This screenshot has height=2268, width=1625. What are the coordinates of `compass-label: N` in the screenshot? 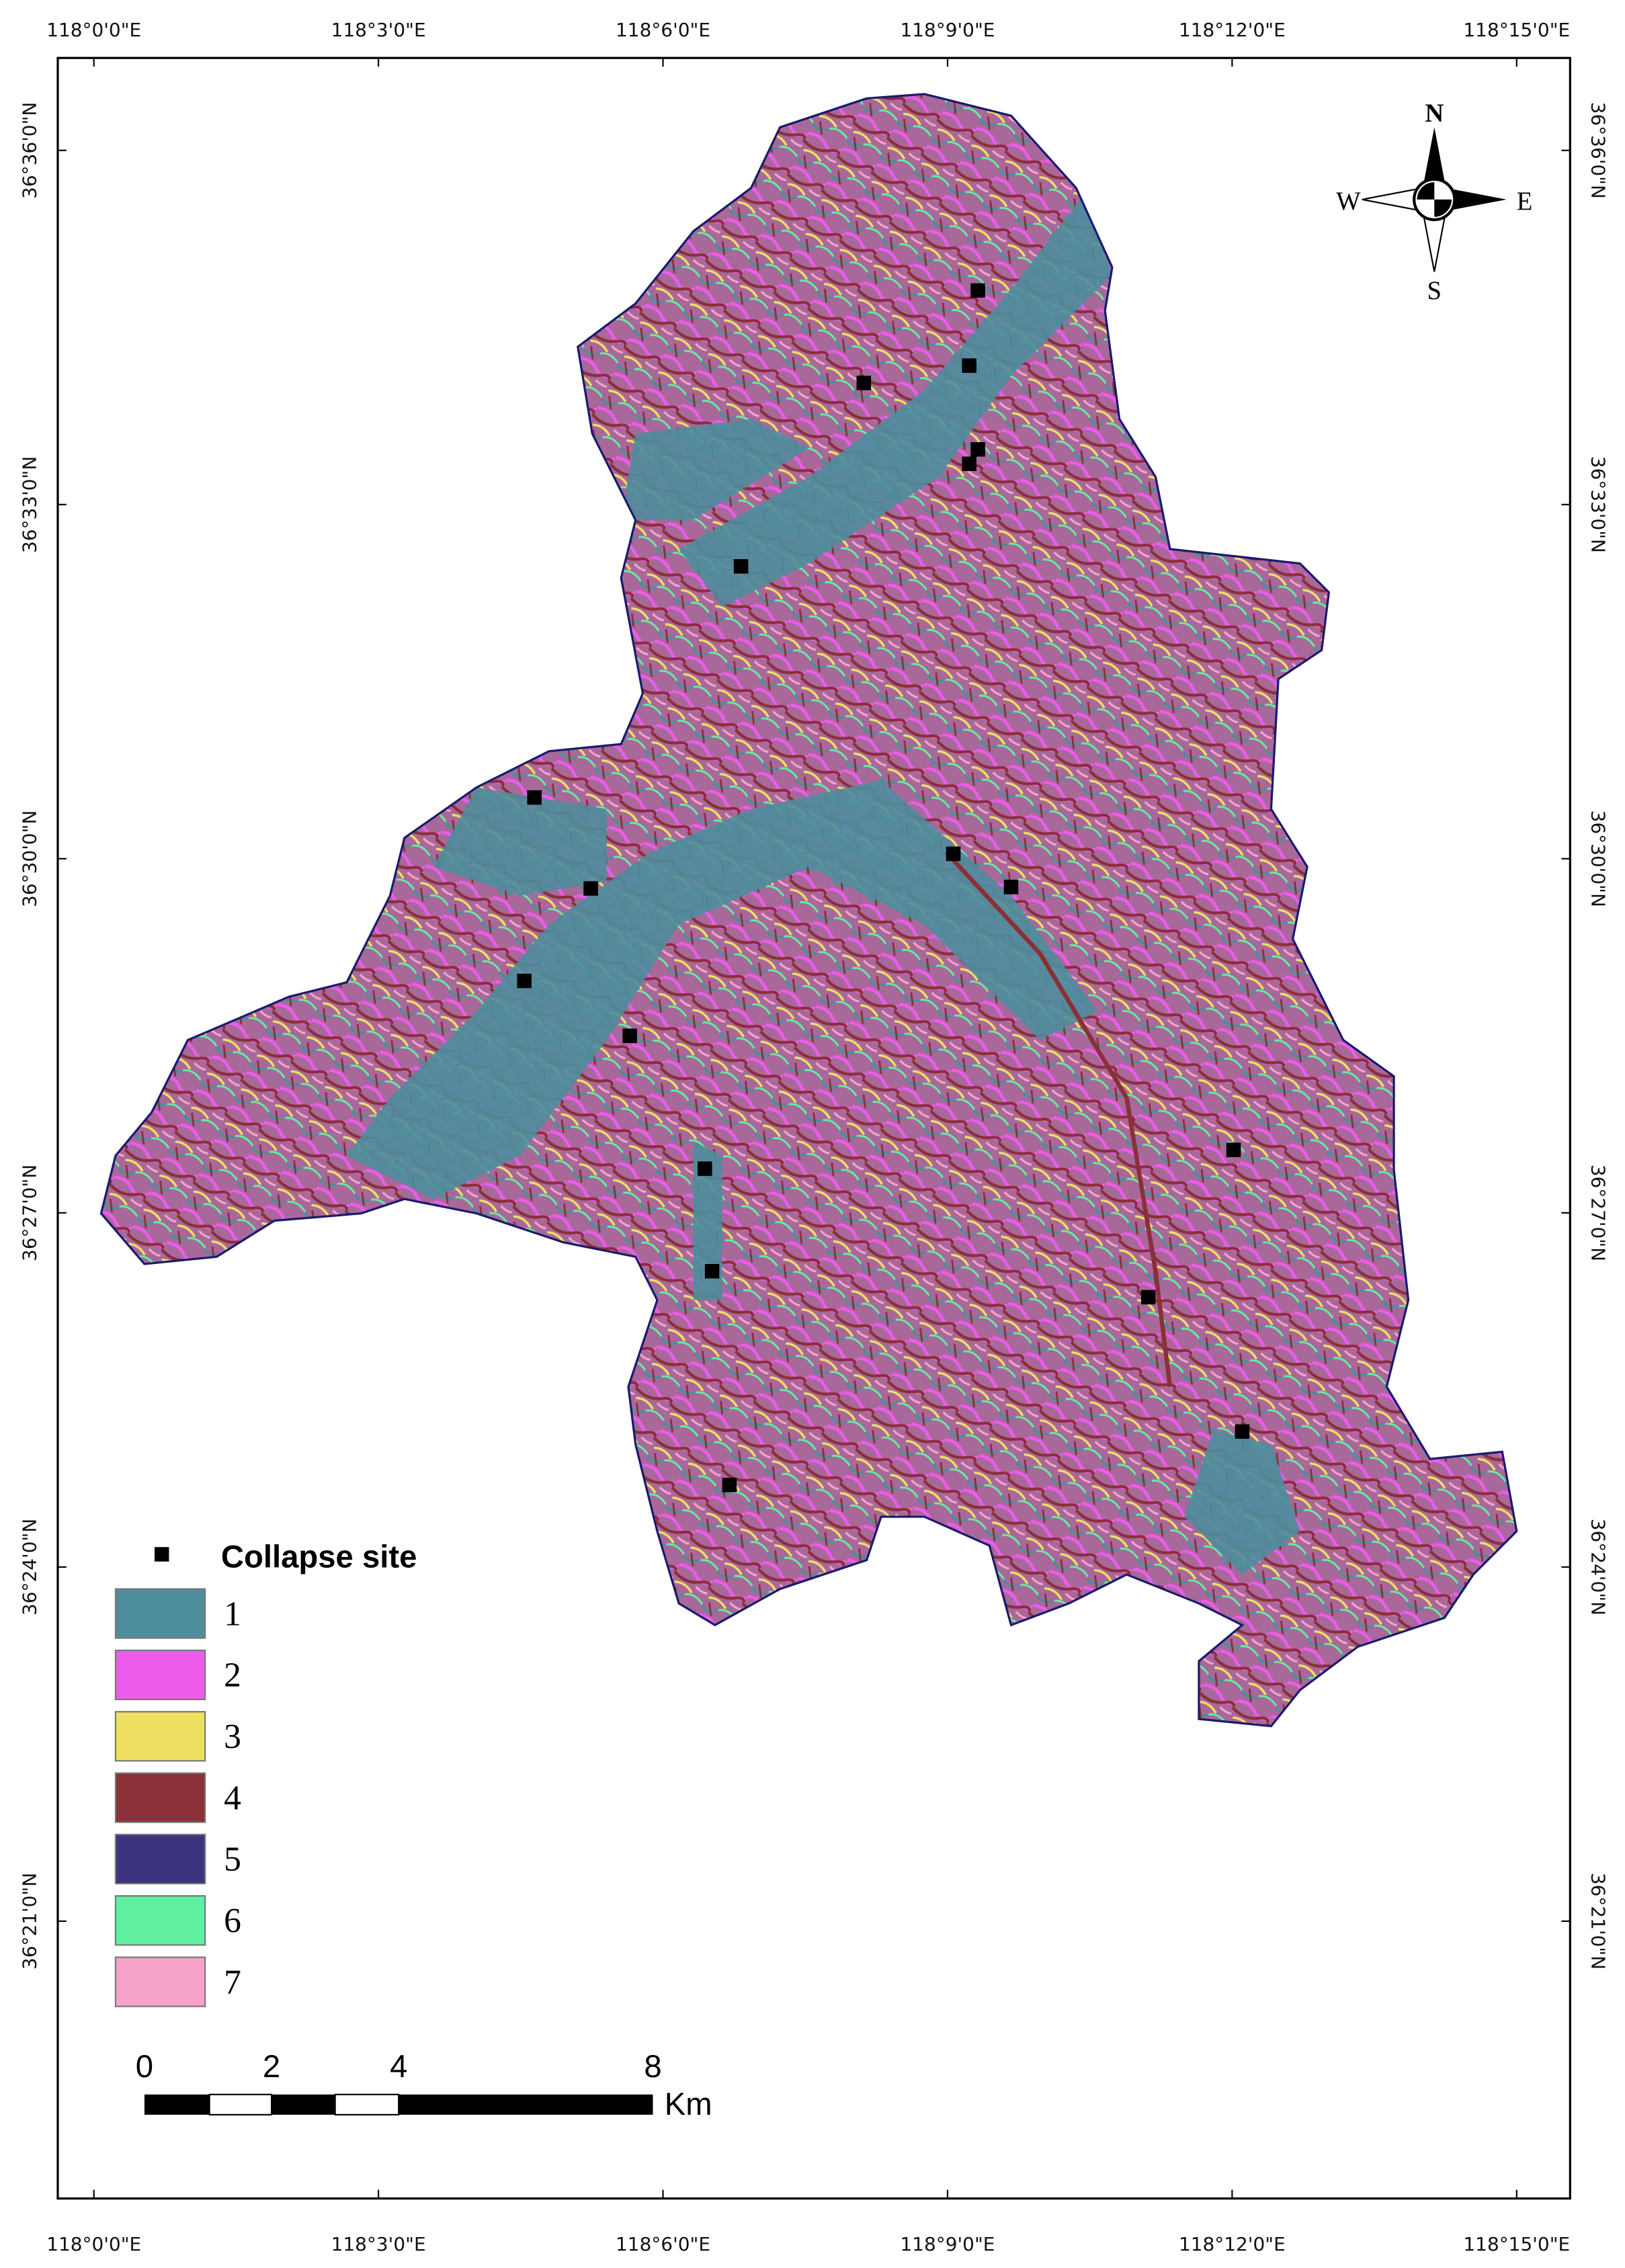 It's located at (1434, 113).